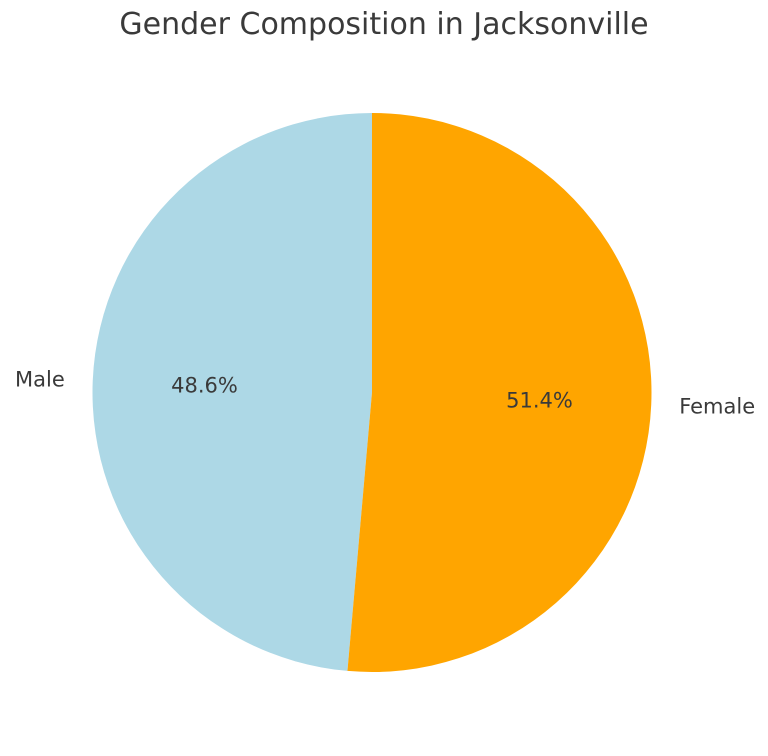 Image resolution: width=768 pixels, height=756 pixels. Describe the element at coordinates (40, 380) in the screenshot. I see `pie-category-label-male: Male` at that location.